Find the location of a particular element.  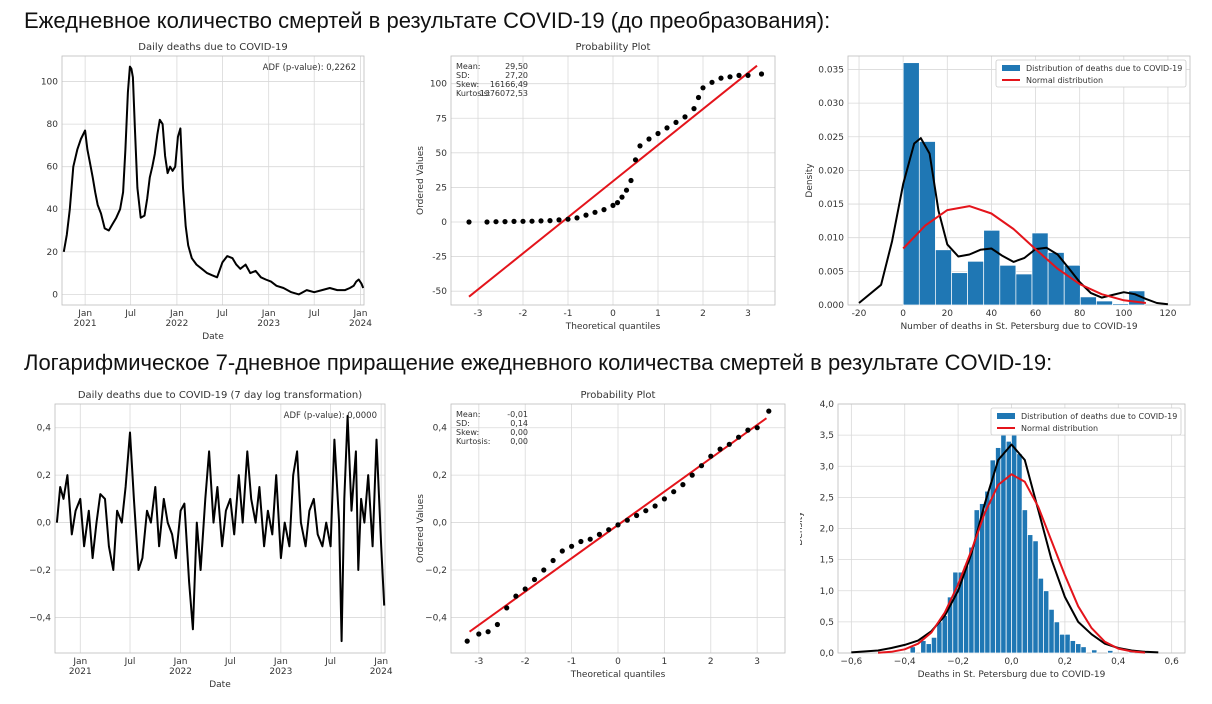

chart-title: Probability Plot is located at coordinates (613, 47).